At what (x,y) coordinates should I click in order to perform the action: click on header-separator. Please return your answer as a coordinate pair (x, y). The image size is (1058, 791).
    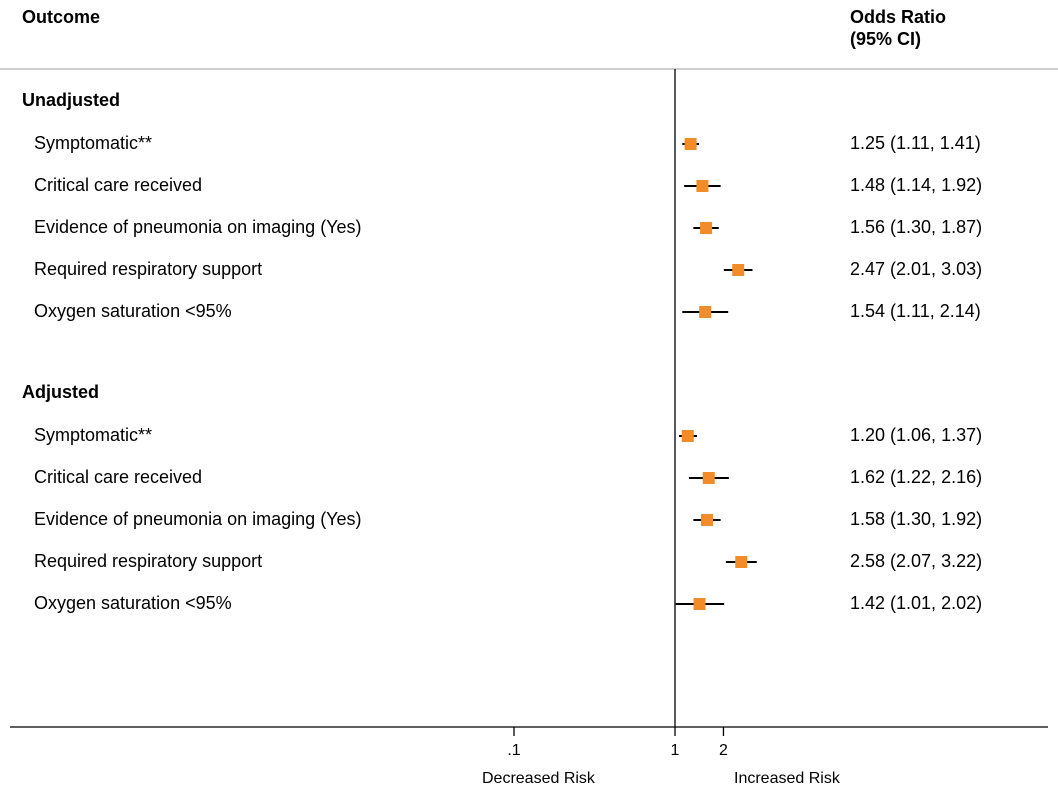
    Looking at the image, I should click on (529, 69).